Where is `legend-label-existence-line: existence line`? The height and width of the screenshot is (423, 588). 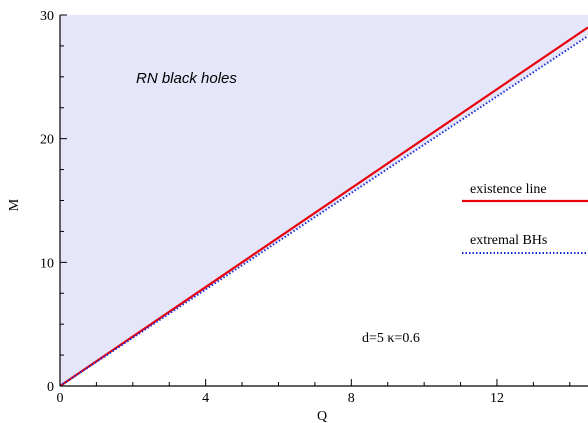
legend-label-existence-line: existence line is located at coordinates (508, 189).